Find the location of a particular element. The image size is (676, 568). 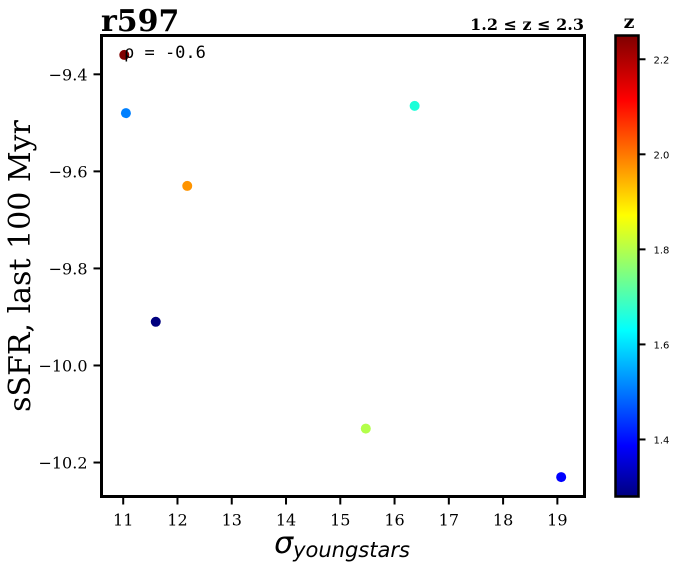

chart-subtitle: 1.2 ≤ z ≤ 2.3 is located at coordinates (527, 24).